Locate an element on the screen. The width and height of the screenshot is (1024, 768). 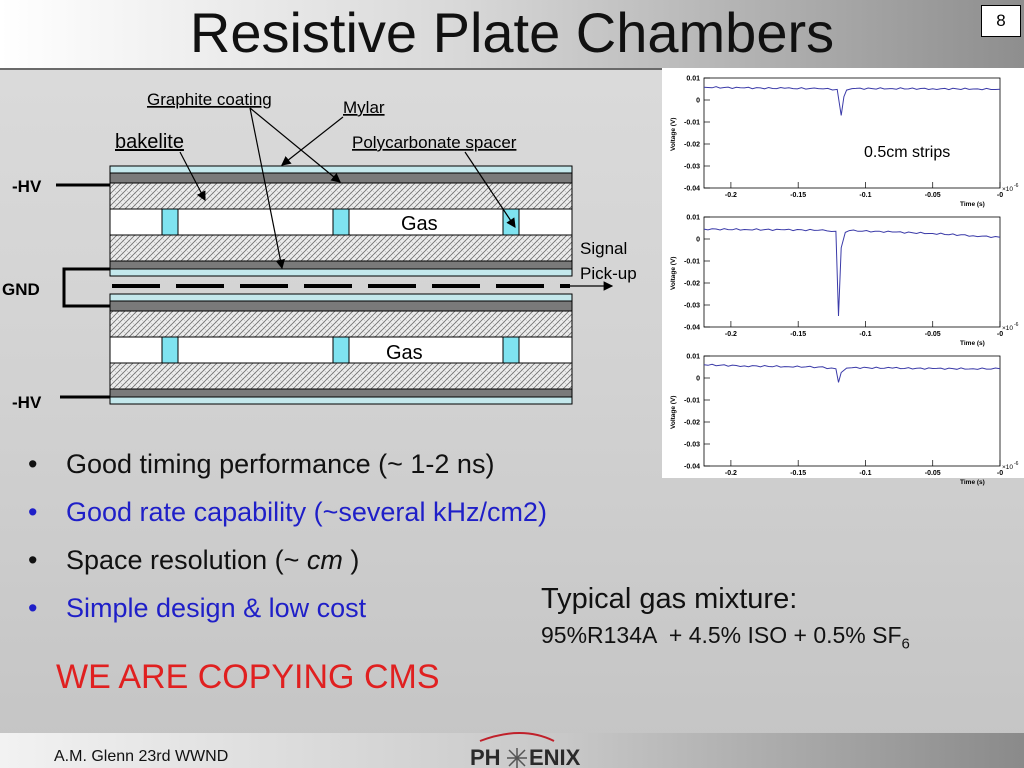
logo-star-icon is located at coordinates (517, 758).